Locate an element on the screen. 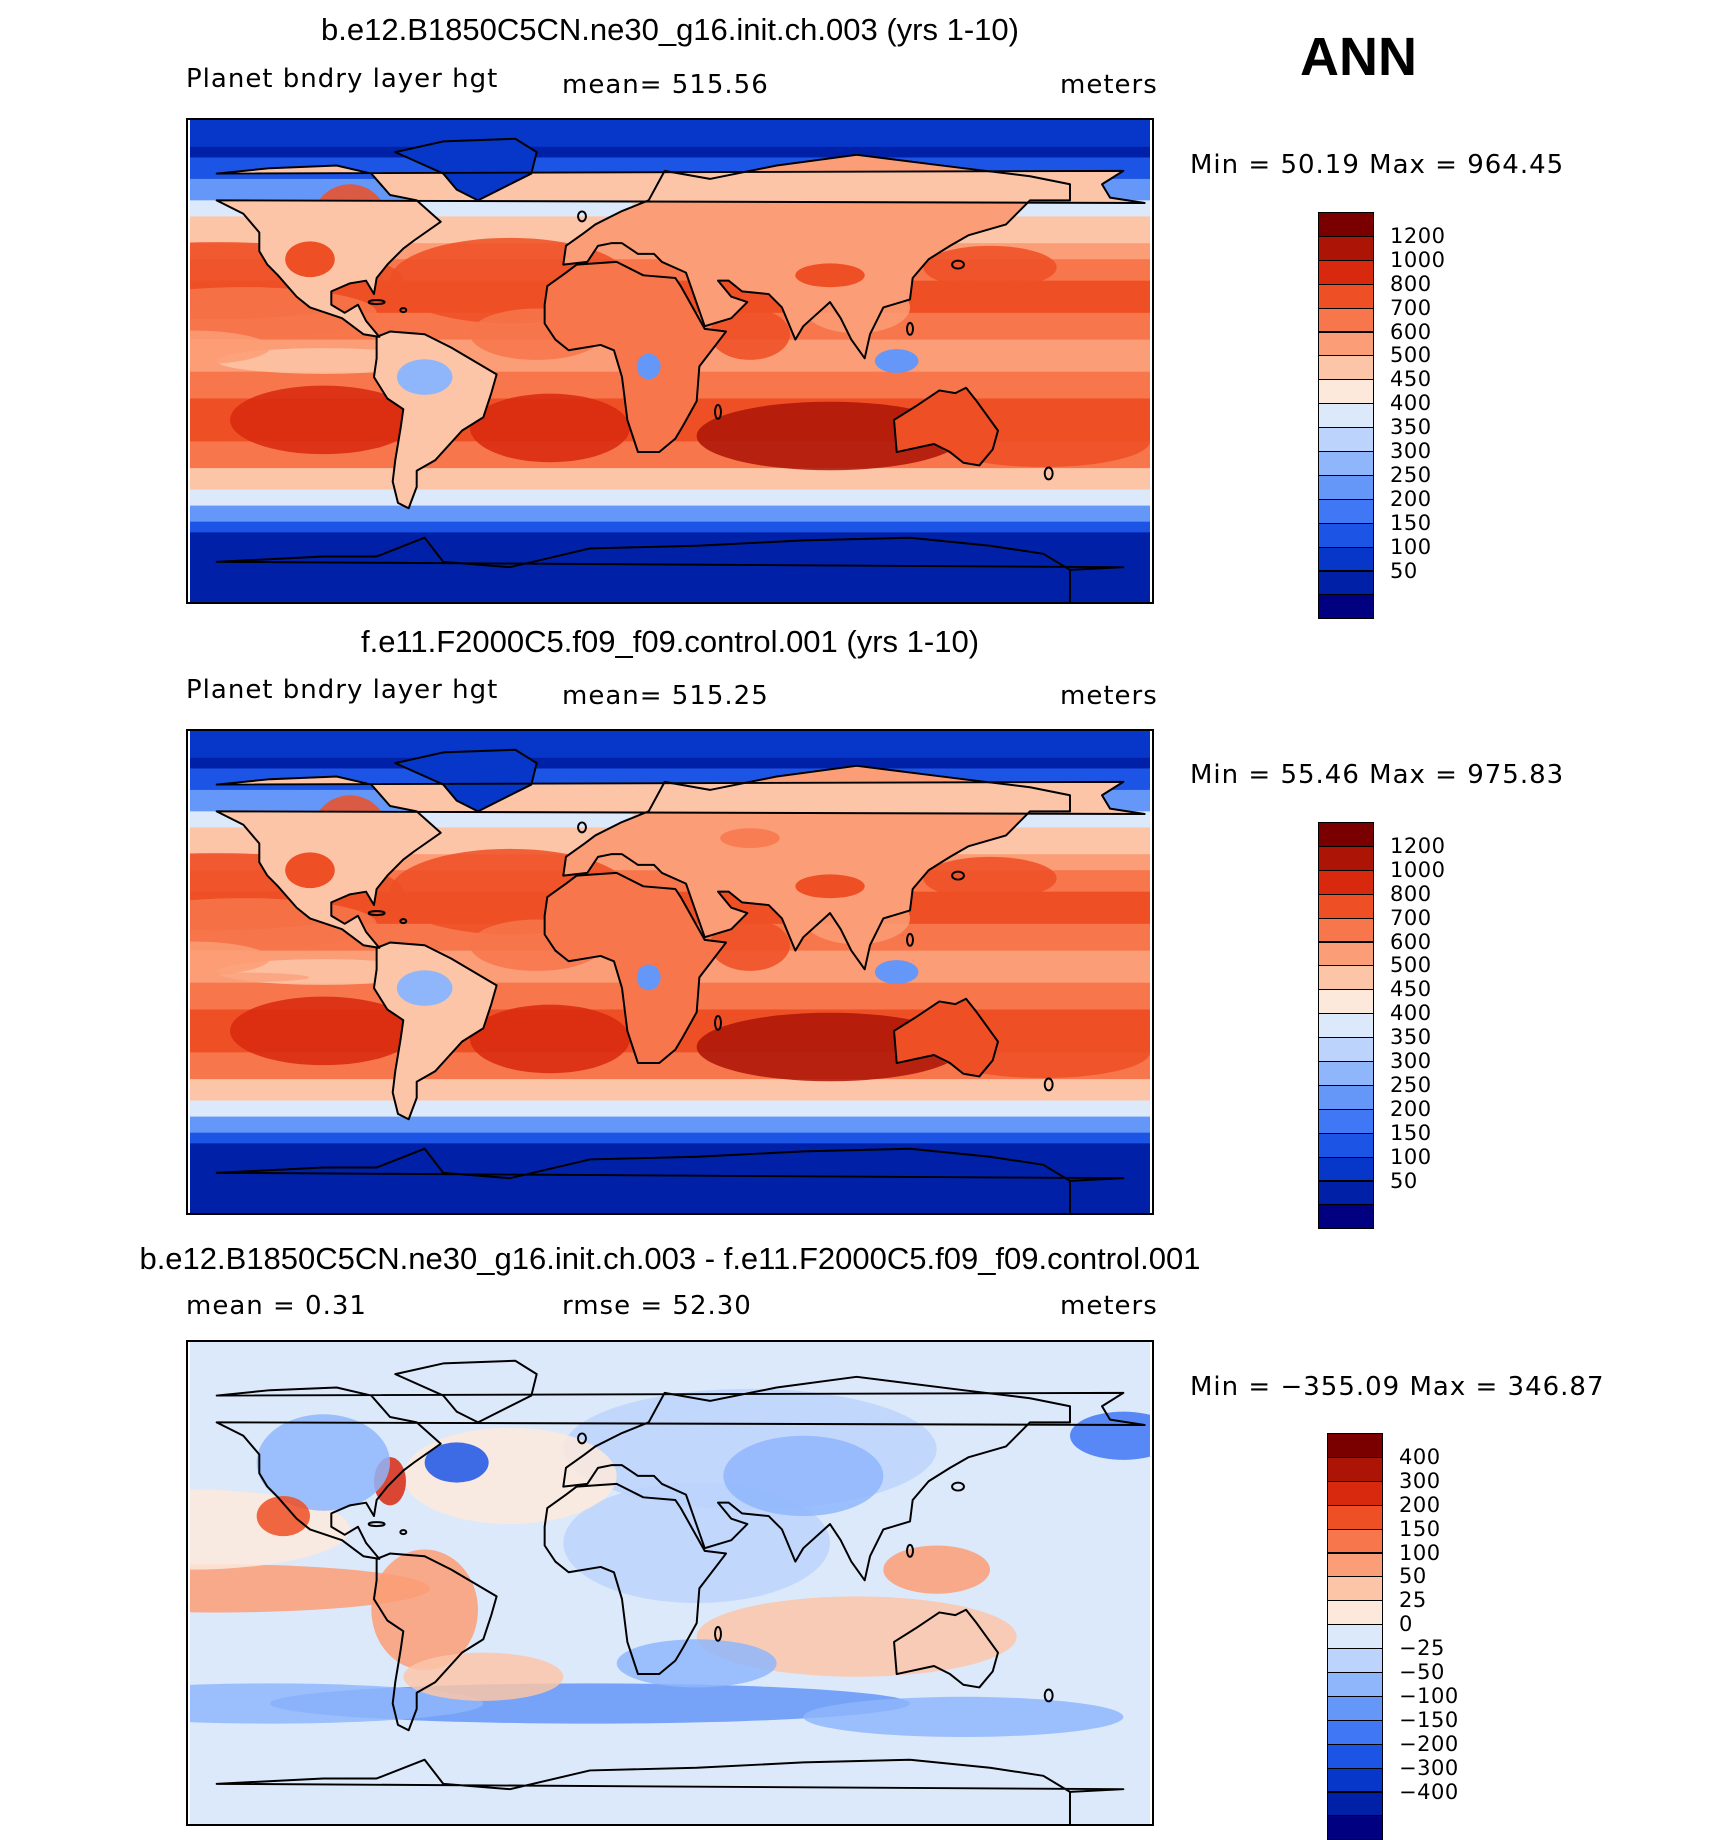 This screenshot has height=1840, width=1710. season-label: ANN is located at coordinates (1358, 57).